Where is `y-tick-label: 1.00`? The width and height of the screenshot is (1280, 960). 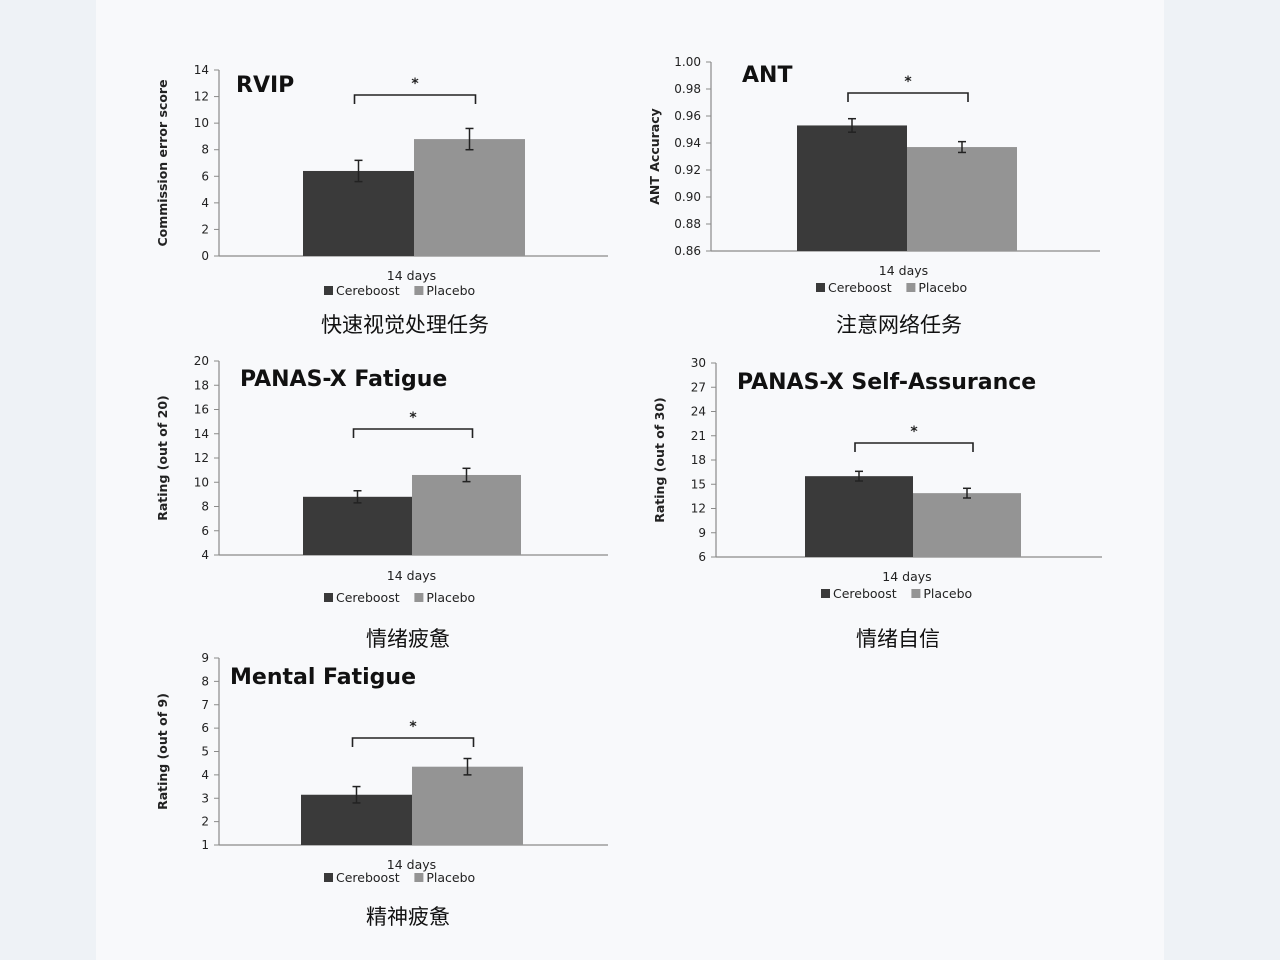
y-tick-label: 1.00 is located at coordinates (687, 62).